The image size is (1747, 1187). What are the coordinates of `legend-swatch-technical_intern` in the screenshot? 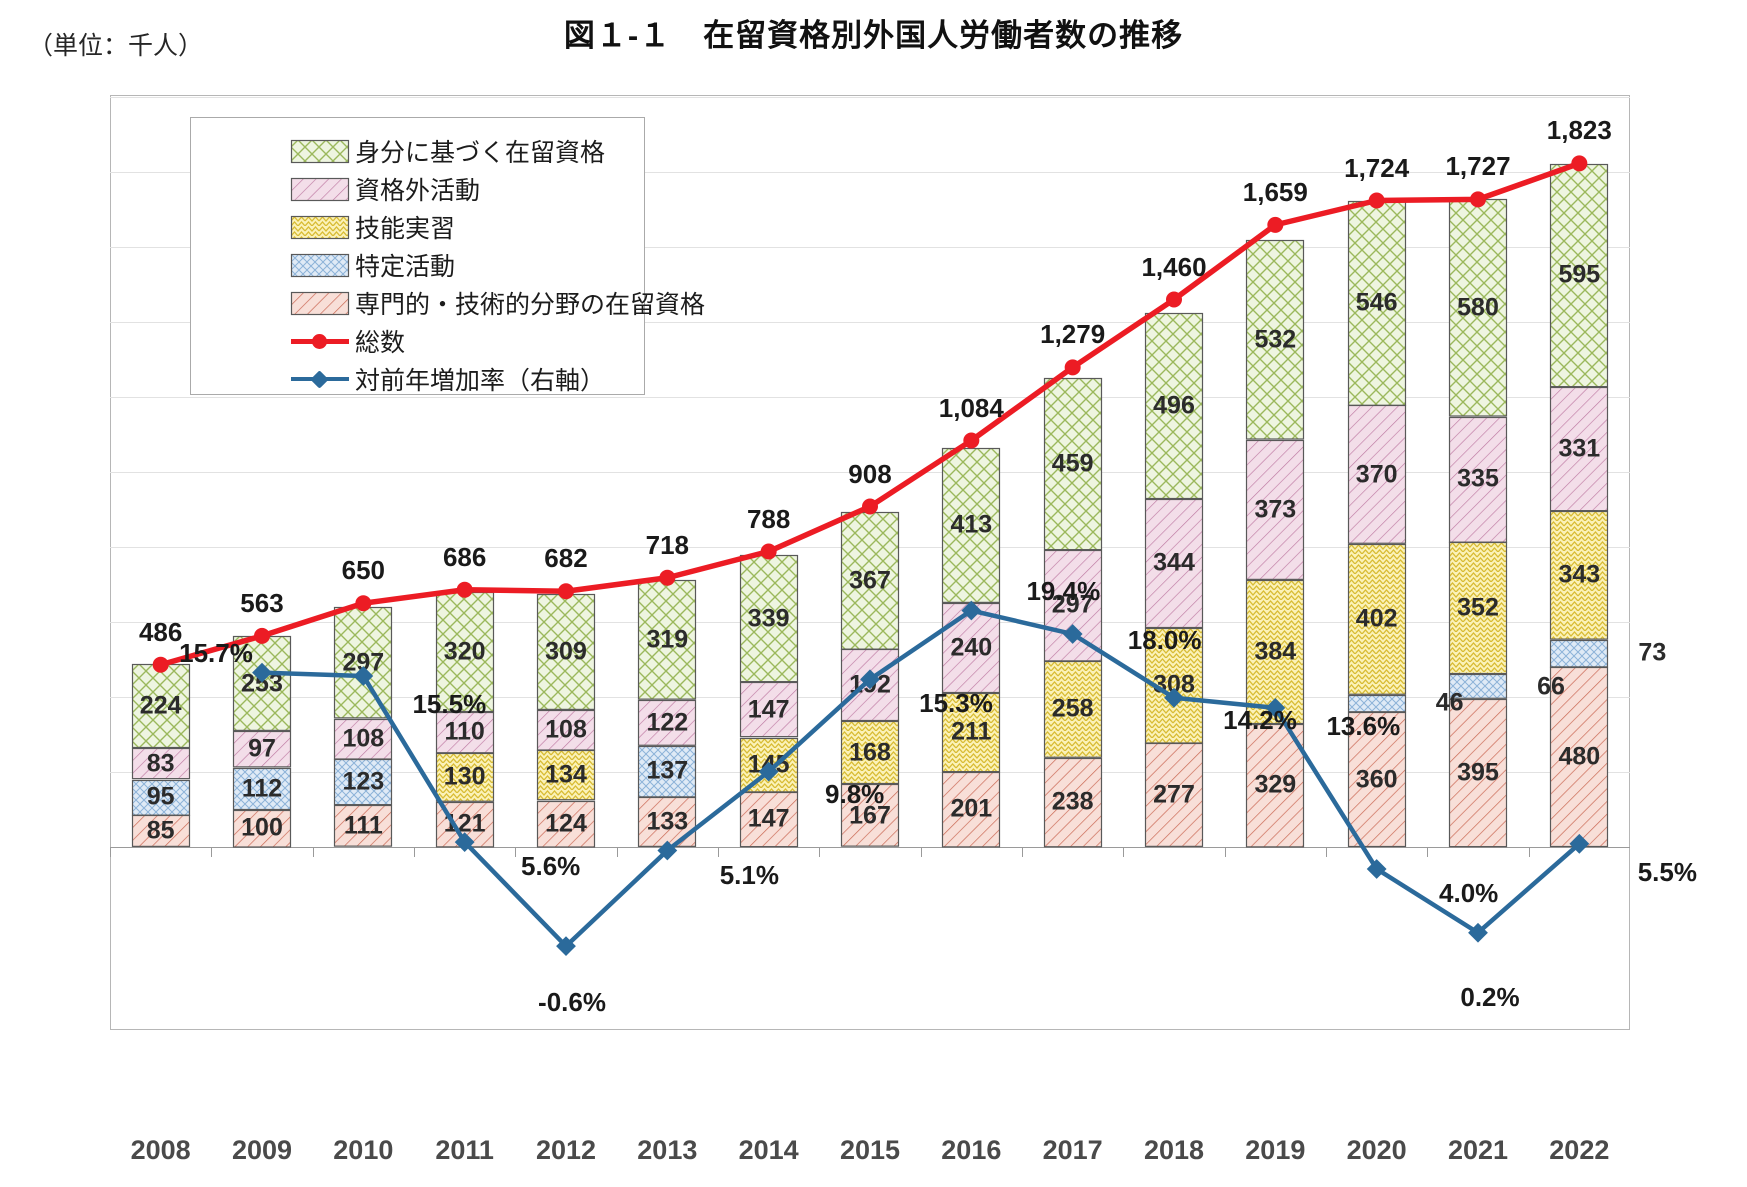 It's located at (320, 227).